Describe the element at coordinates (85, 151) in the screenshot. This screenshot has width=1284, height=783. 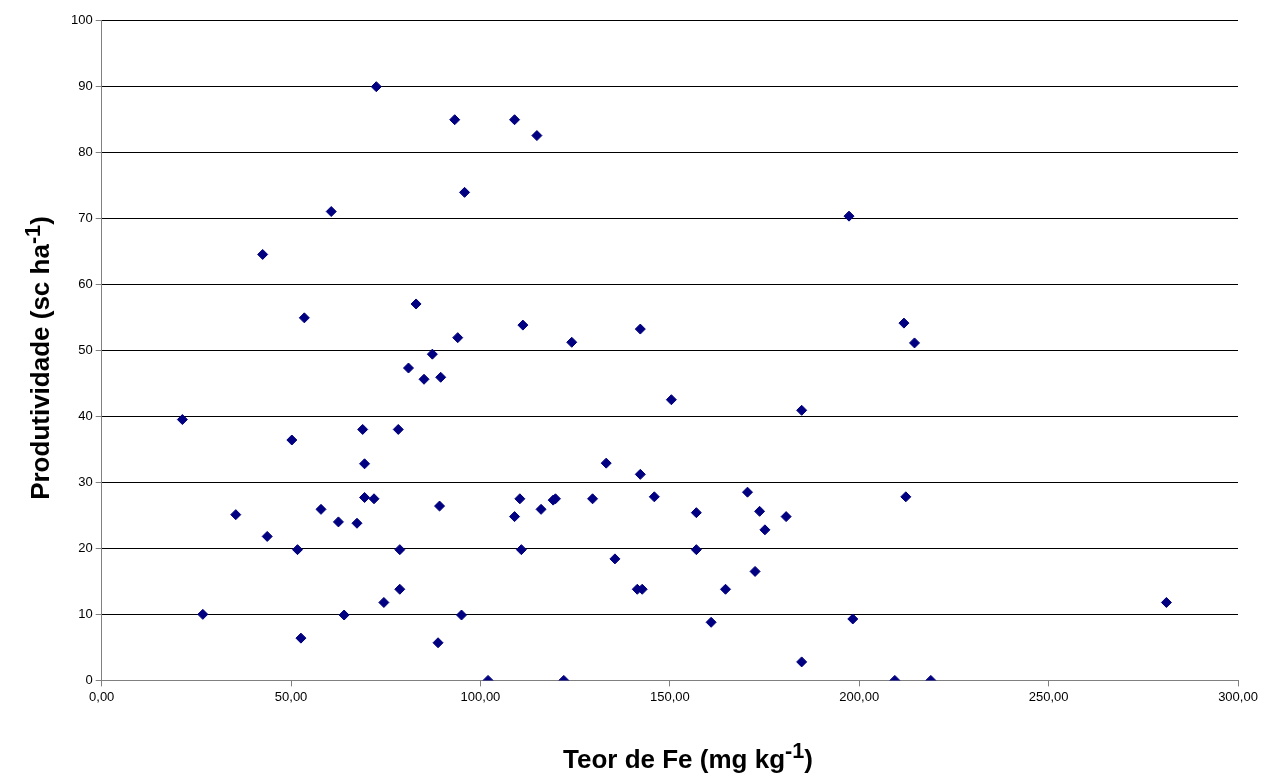
I see `y-tick-label: 80` at that location.